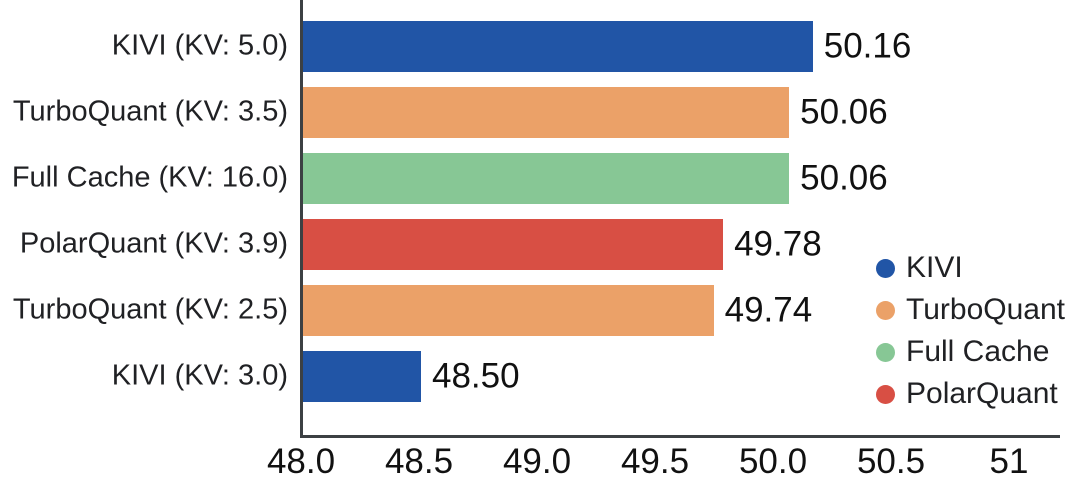 This screenshot has height=485, width=1080. I want to click on legend-item: TurboQuant, so click(970, 310).